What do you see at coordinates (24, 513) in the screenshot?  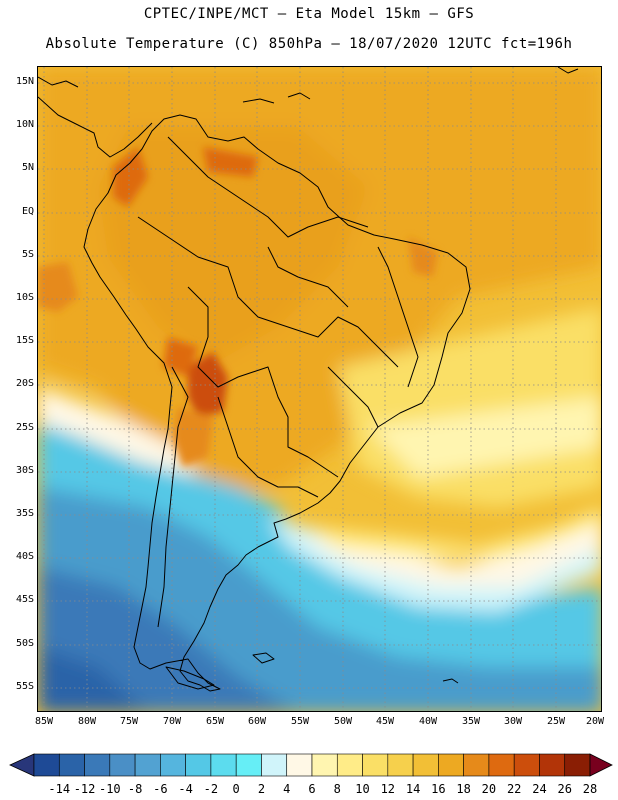 I see `lat-label: 35S` at bounding box center [24, 513].